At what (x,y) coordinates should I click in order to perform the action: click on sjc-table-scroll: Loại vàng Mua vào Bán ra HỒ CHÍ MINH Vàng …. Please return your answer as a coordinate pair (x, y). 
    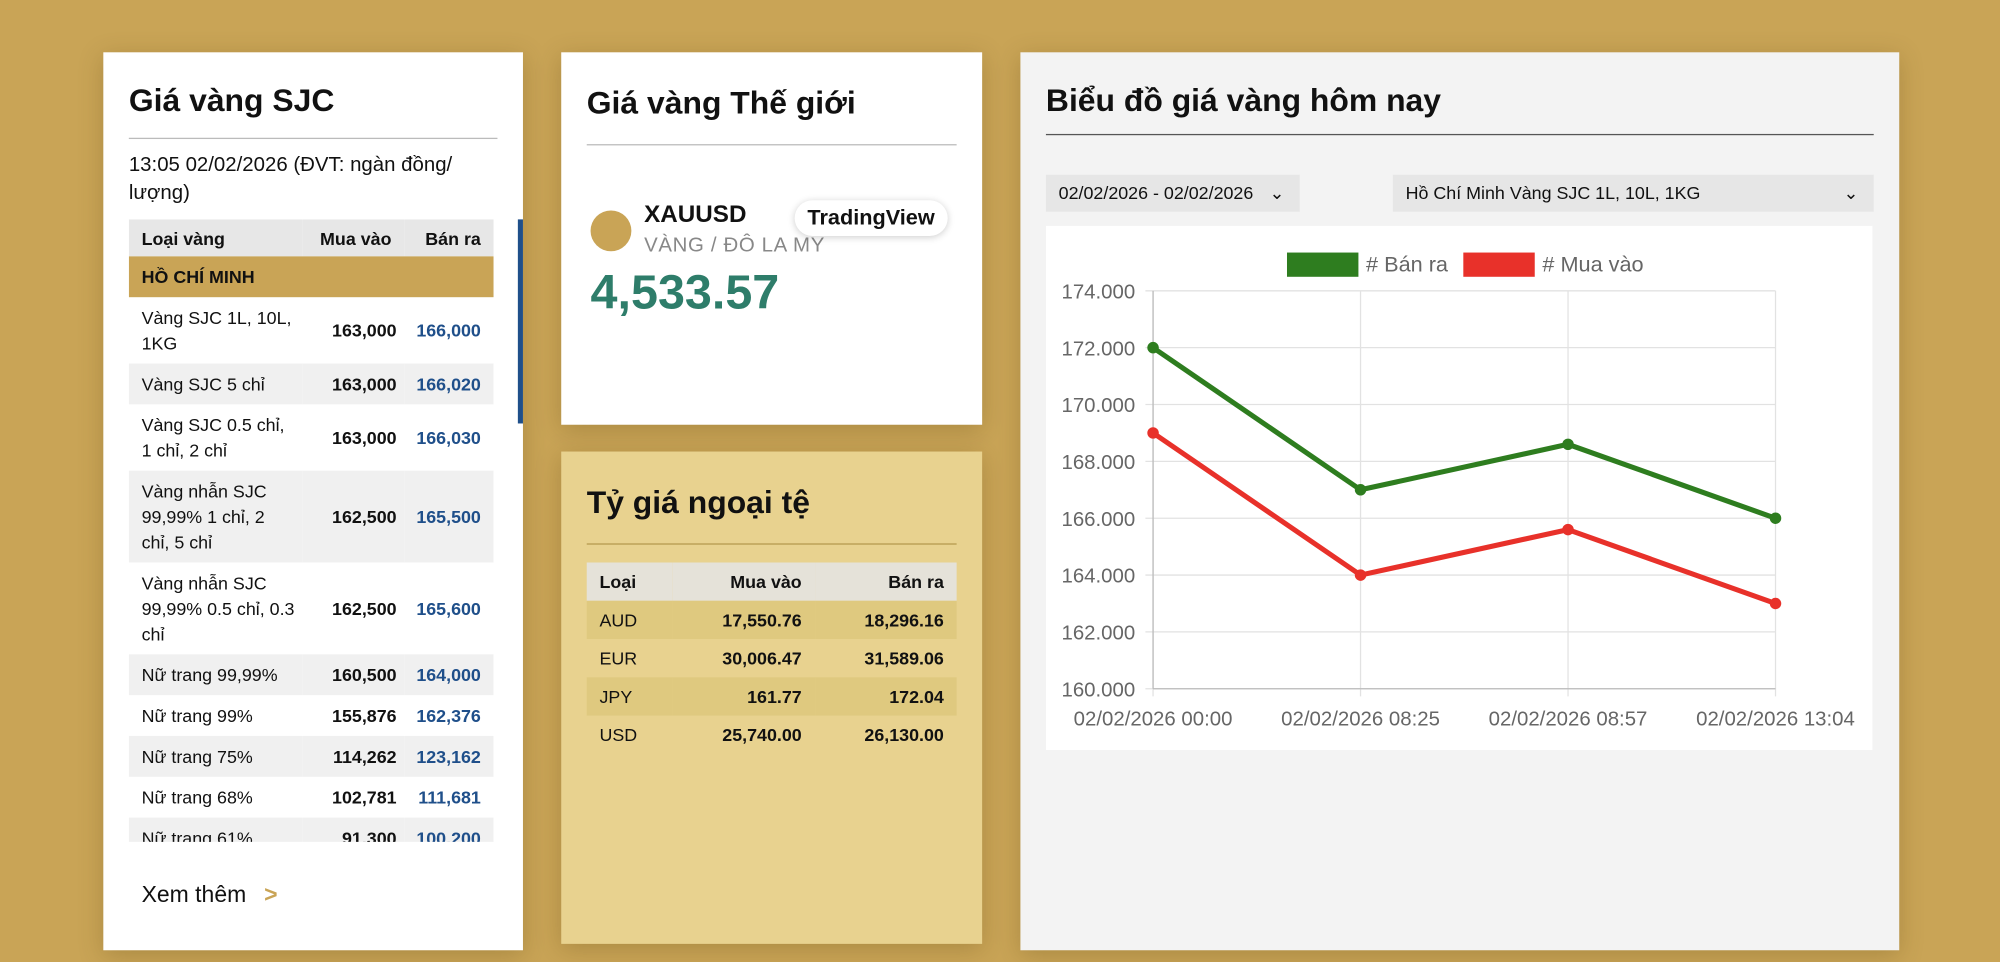
    Looking at the image, I should click on (311, 530).